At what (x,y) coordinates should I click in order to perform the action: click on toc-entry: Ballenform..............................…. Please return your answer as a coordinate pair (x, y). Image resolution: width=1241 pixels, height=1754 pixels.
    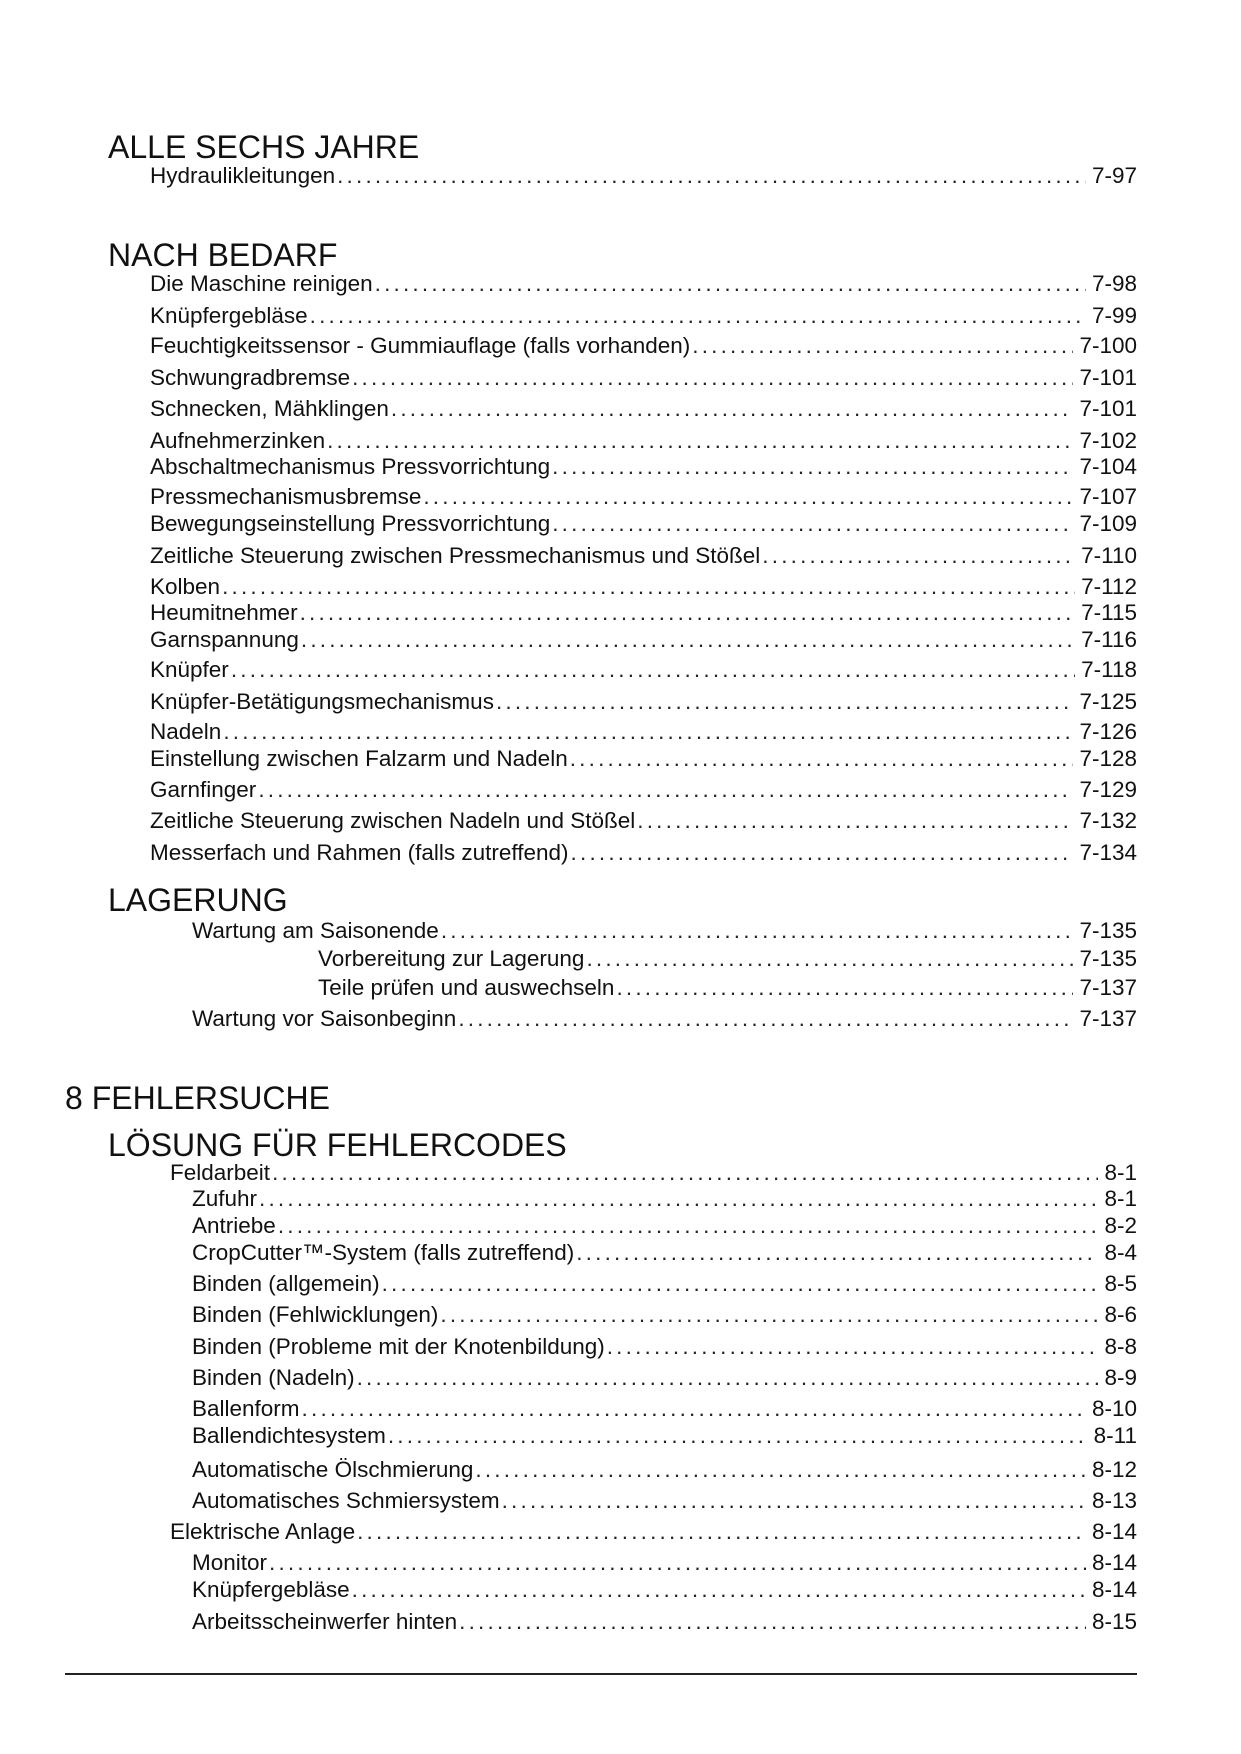
    Looking at the image, I should click on (664, 1409).